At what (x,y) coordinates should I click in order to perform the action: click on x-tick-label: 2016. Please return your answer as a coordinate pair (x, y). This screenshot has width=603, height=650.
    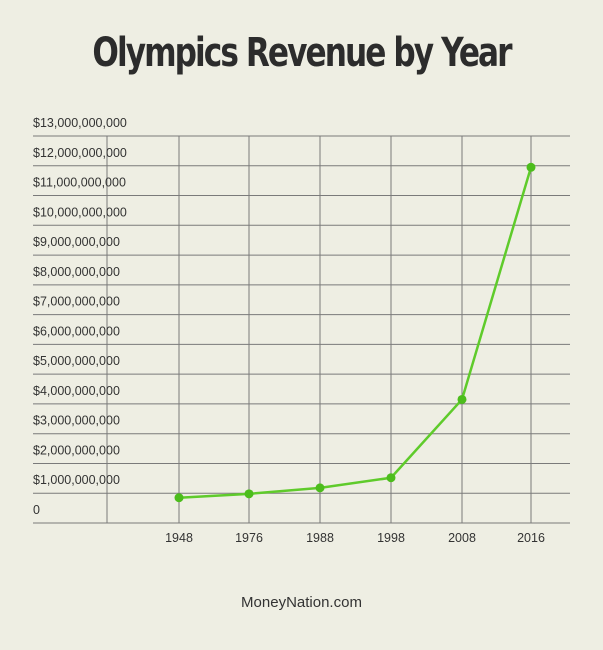
    Looking at the image, I should click on (531, 538).